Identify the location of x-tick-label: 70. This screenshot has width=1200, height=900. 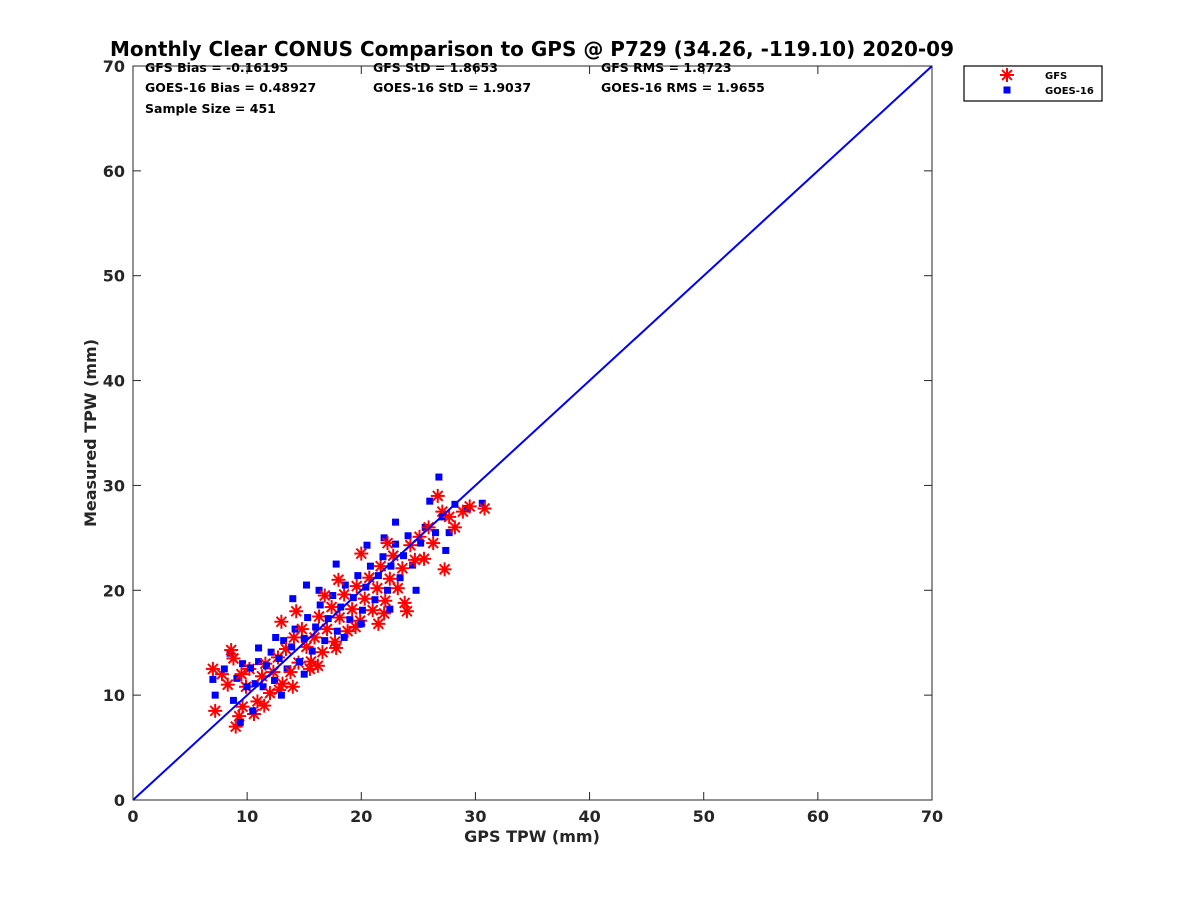
(932, 816).